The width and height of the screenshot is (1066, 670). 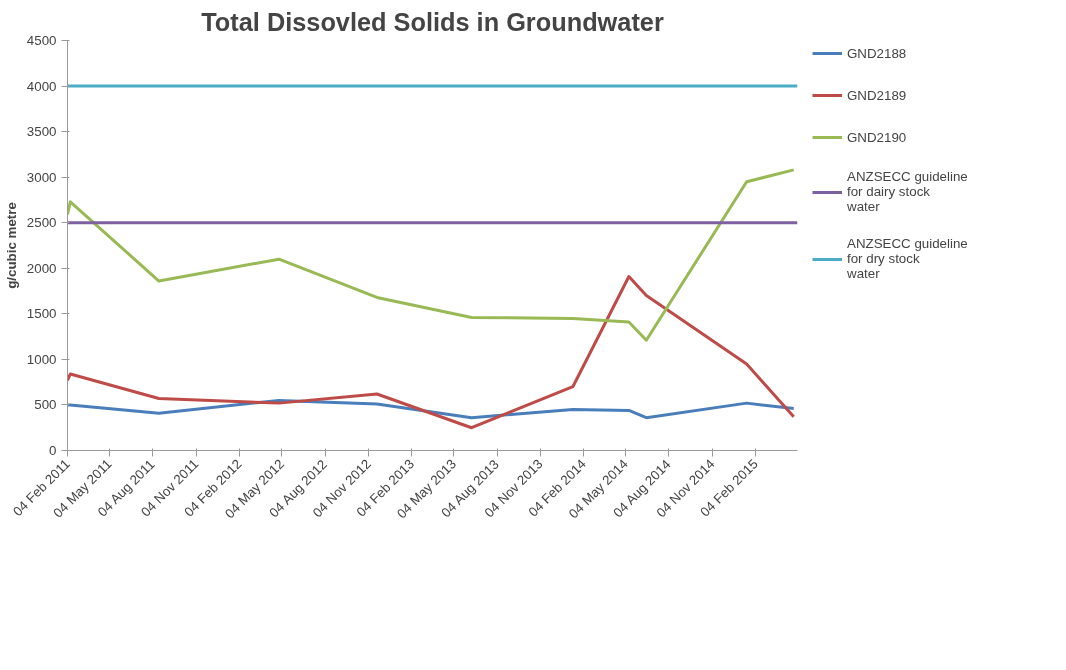 What do you see at coordinates (41, 359) in the screenshot?
I see `y-tick-label: 1000` at bounding box center [41, 359].